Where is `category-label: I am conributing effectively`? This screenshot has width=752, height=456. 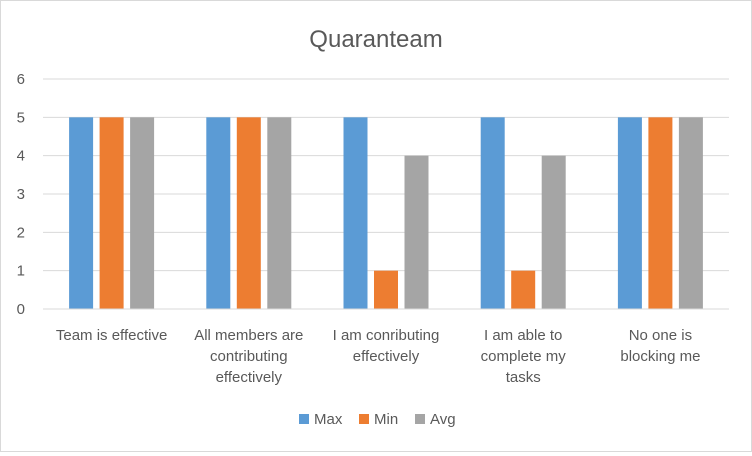
category-label: I am conributing effectively is located at coordinates (386, 346).